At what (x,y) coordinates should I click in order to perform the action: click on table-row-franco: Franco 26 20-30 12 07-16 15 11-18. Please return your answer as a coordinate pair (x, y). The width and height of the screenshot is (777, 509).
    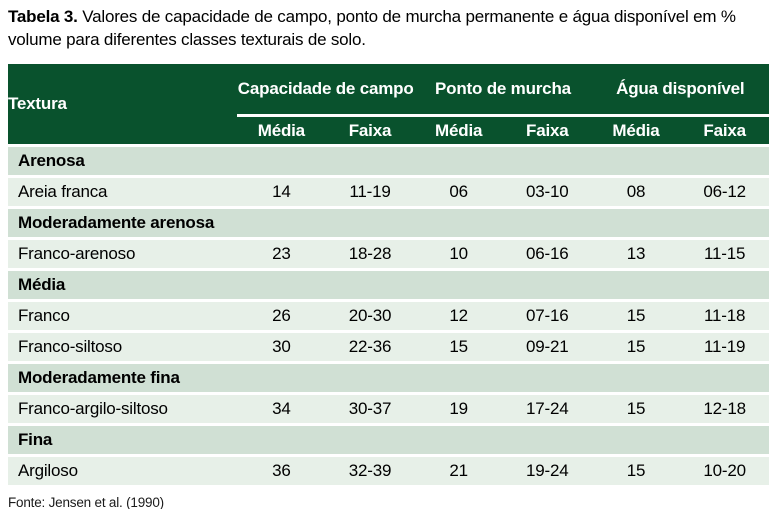
    Looking at the image, I should click on (388, 316).